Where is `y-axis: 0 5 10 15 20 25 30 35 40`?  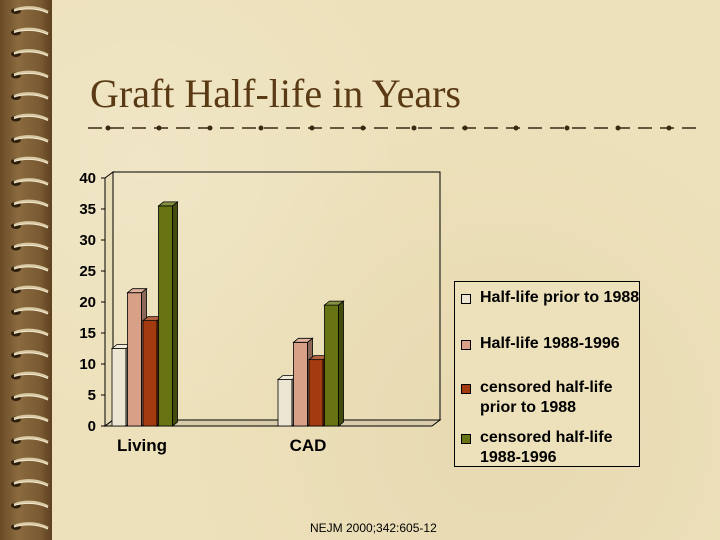
y-axis: 0 5 10 15 20 25 30 35 40 is located at coordinates (92, 302).